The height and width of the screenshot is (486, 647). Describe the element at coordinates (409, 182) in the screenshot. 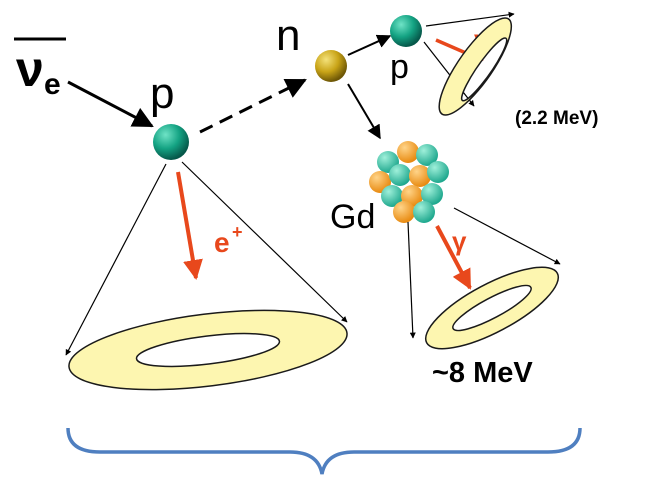

I see `gd-nucleus` at that location.